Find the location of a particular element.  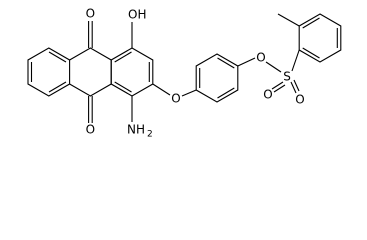

atom-label: S is located at coordinates (287, 77).